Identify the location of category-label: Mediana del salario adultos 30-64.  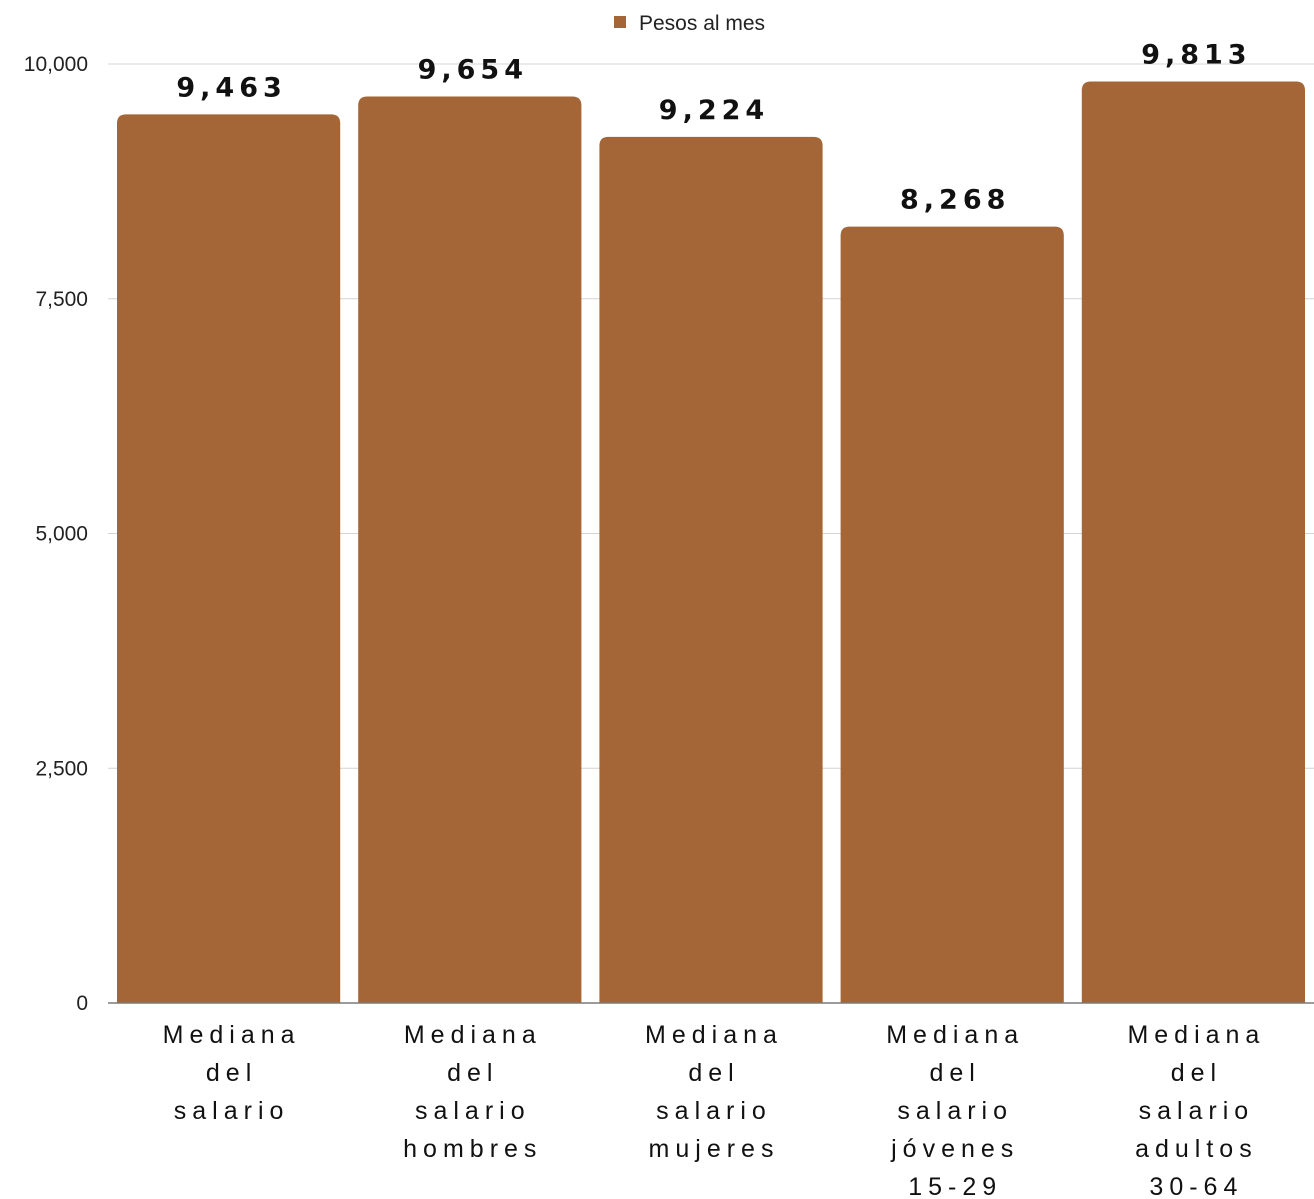
(1196, 1110).